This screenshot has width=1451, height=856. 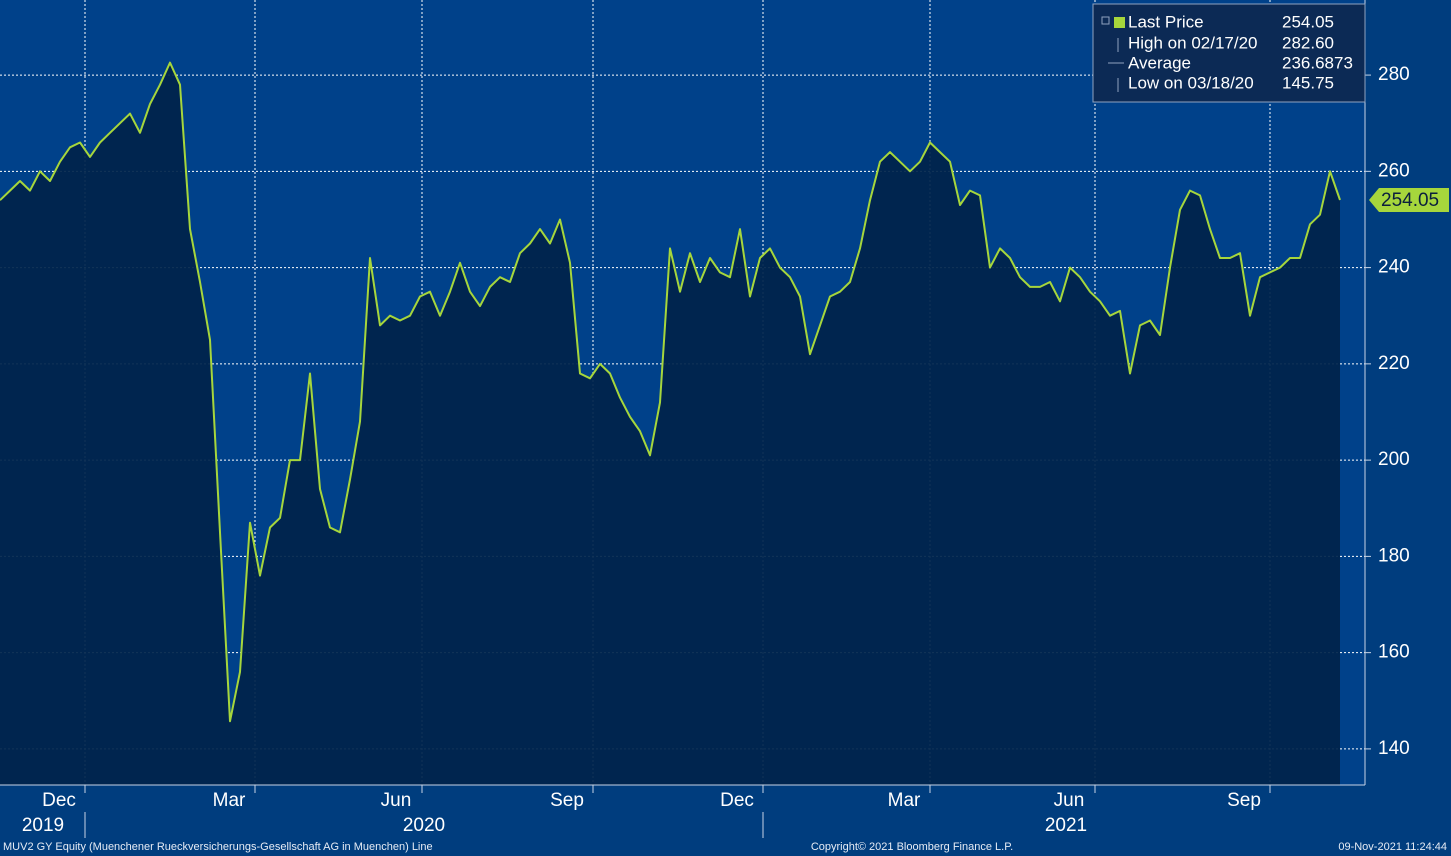 What do you see at coordinates (1193, 42) in the screenshot?
I see `legend-label: High on 02/17/20` at bounding box center [1193, 42].